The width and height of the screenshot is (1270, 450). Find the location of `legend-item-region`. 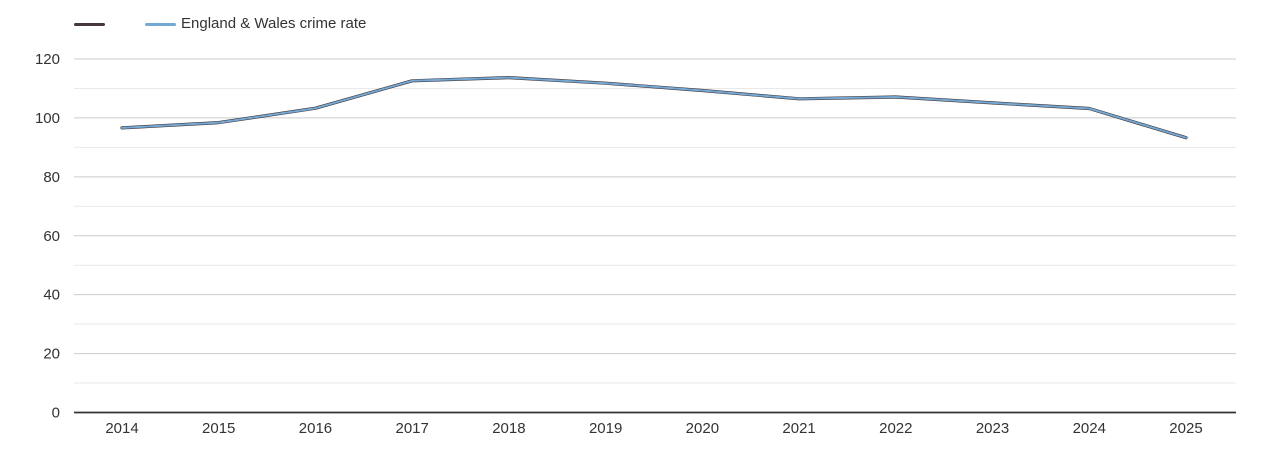

legend-item-region is located at coordinates (92, 24).